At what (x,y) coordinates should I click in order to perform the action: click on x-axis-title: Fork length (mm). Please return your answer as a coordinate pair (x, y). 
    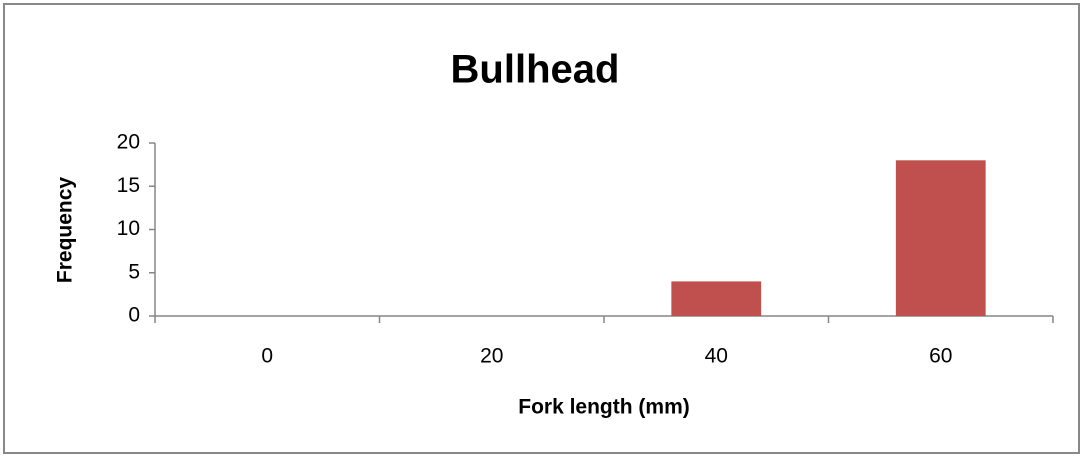
    Looking at the image, I should click on (604, 407).